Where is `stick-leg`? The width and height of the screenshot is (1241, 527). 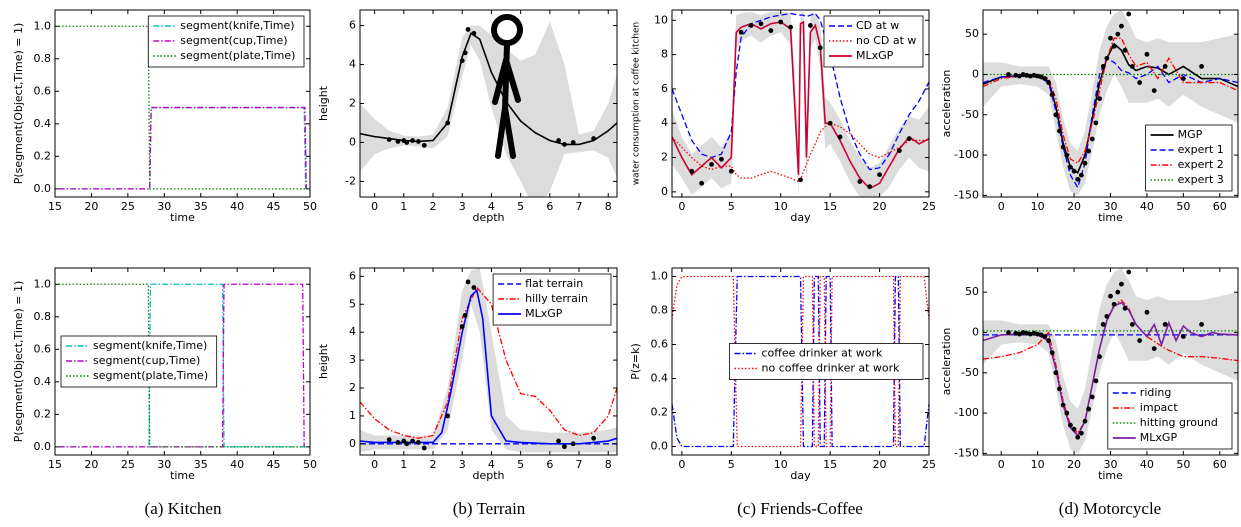 stick-leg is located at coordinates (509, 132).